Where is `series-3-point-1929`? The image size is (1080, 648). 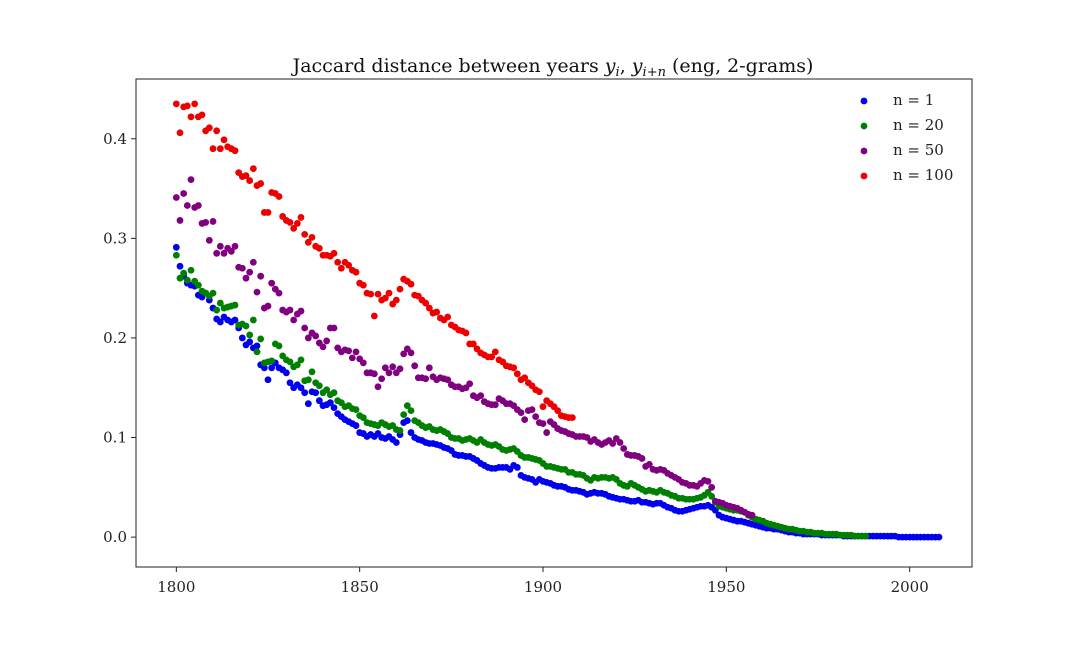 series-3-point-1929 is located at coordinates (649, 464).